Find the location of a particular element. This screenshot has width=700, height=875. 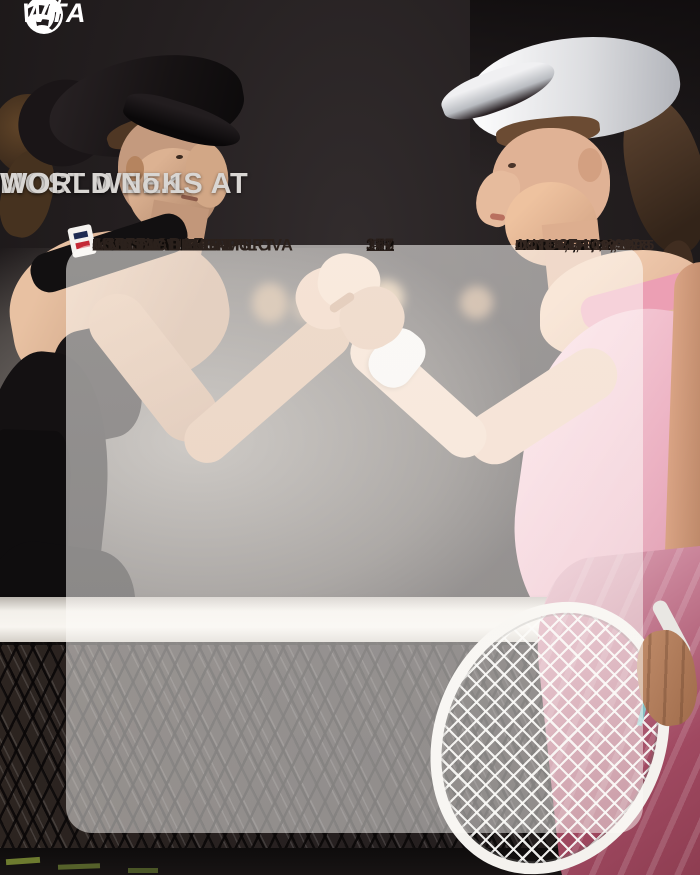

date-reached: OCTOBER 20, 2003 is located at coordinates (583, 246).